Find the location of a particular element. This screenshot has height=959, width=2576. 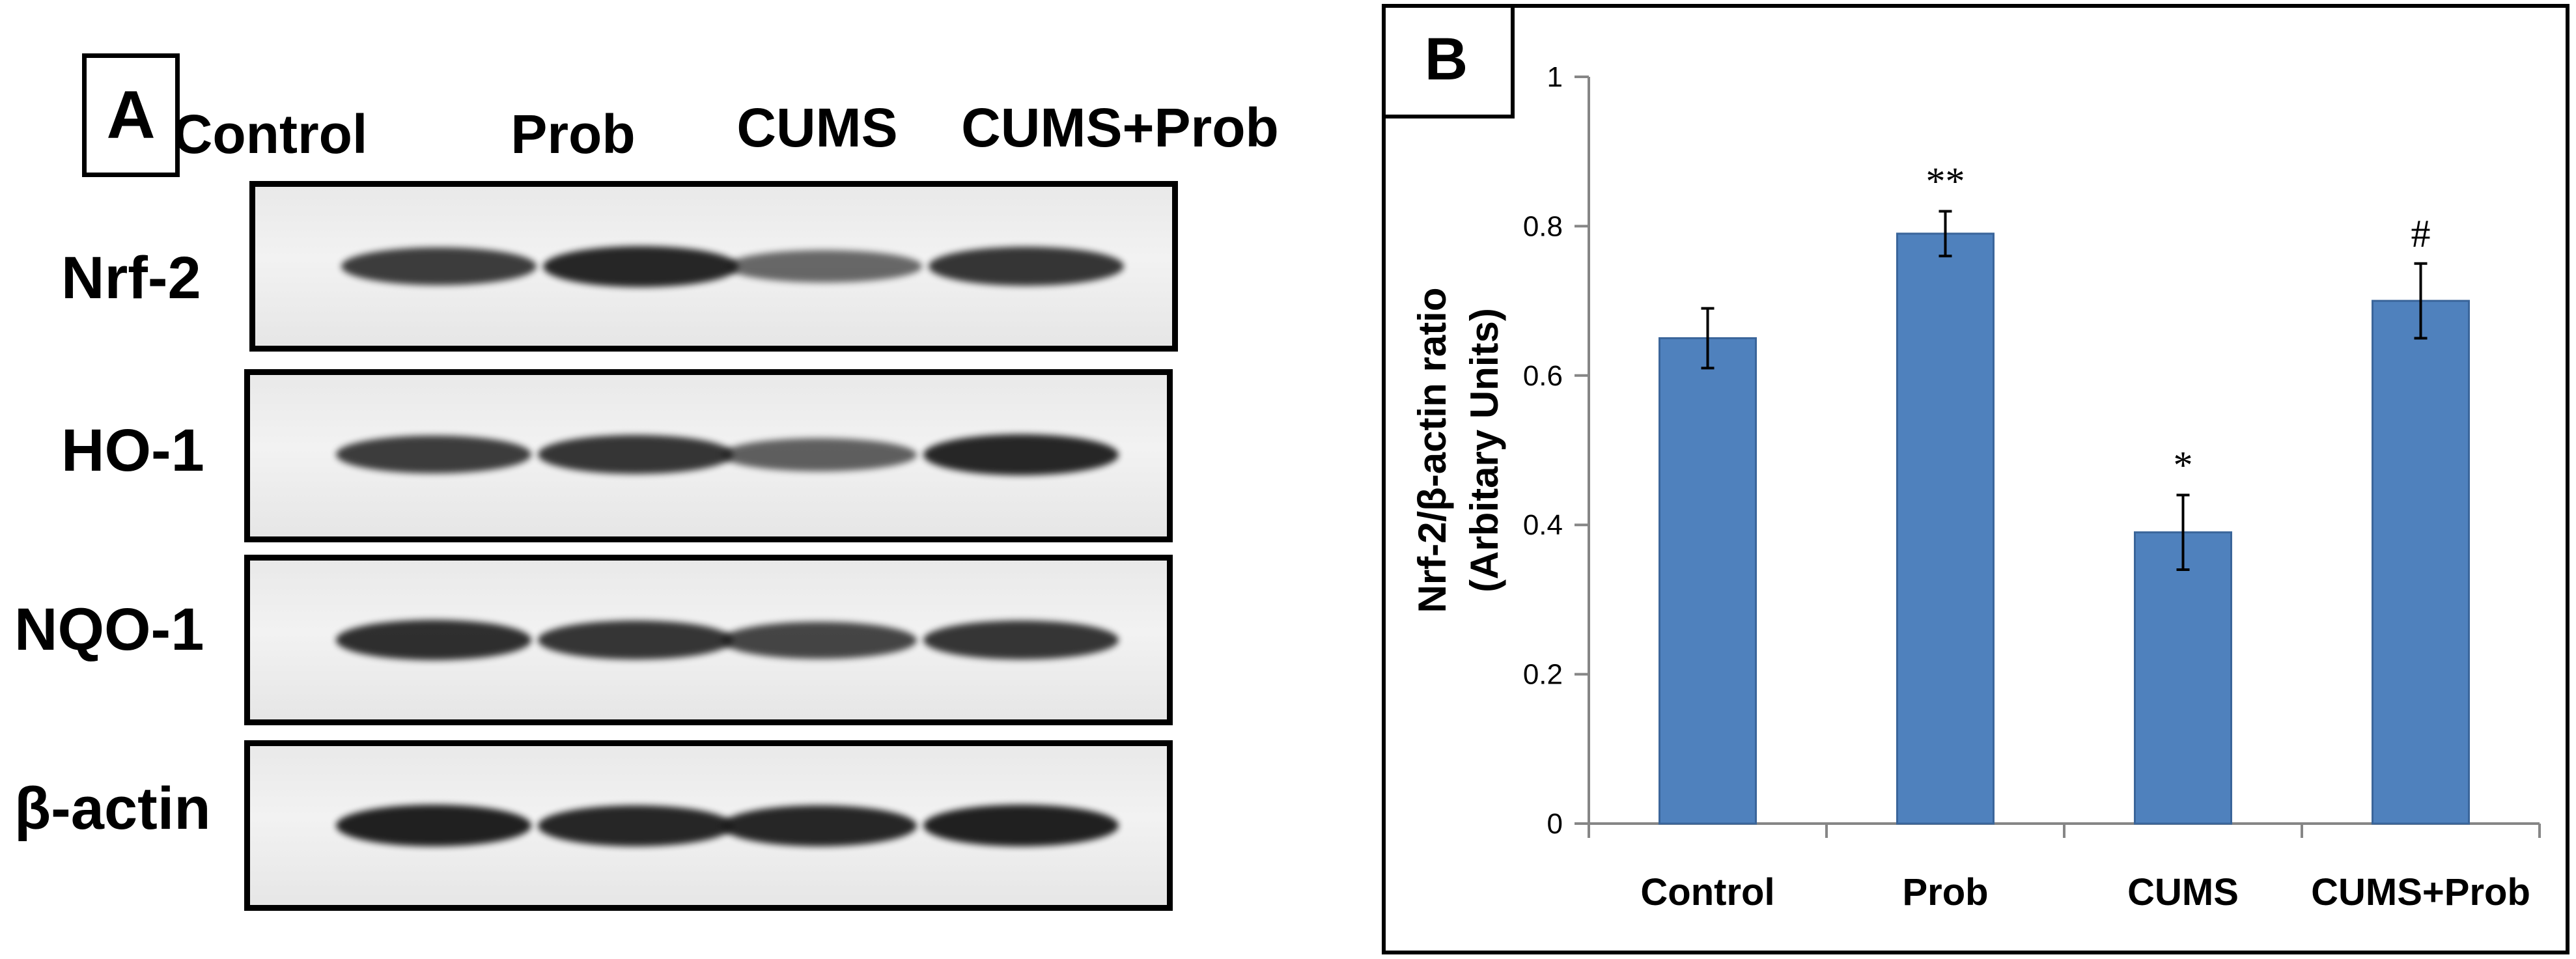

bar-control is located at coordinates (1708, 581).